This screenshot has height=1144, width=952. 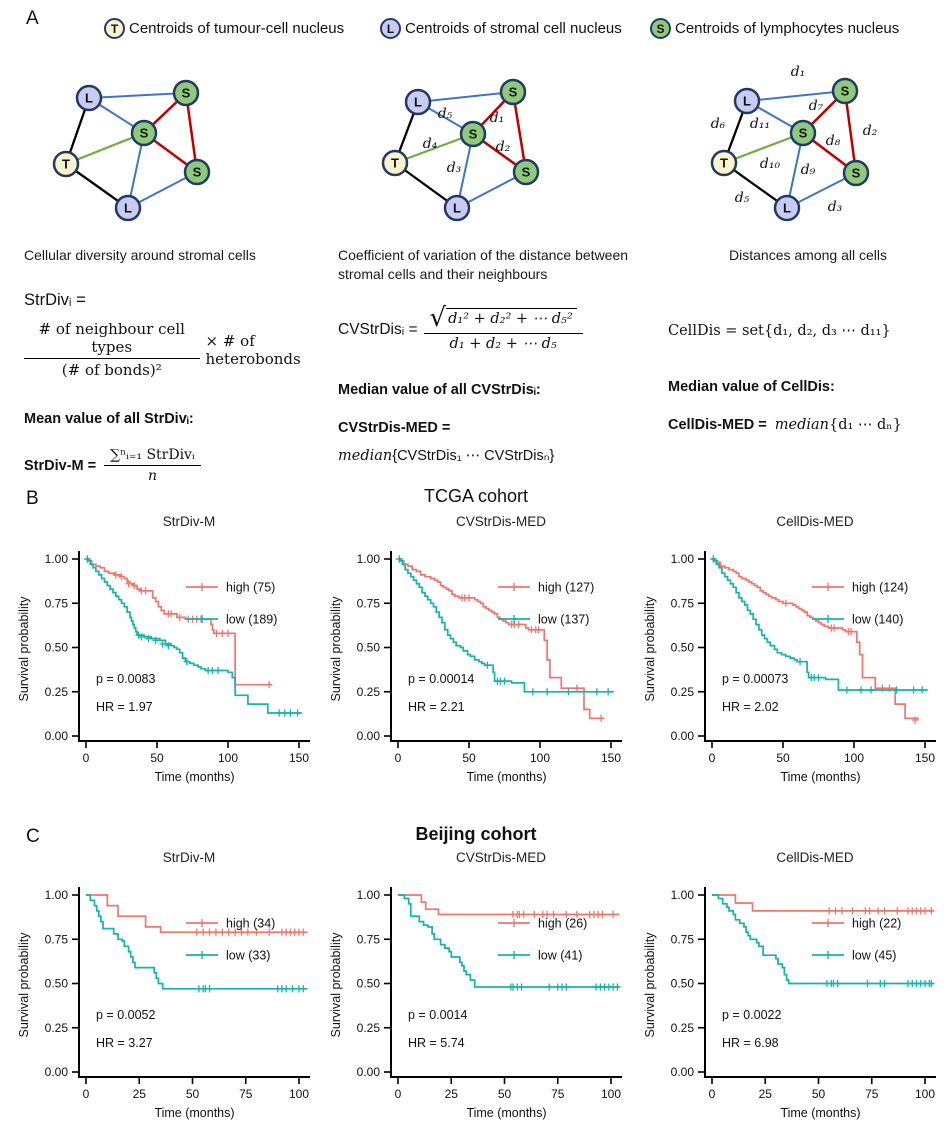 What do you see at coordinates (717, 425) in the screenshot?
I see `agg-lhs: CellDis-MED =` at bounding box center [717, 425].